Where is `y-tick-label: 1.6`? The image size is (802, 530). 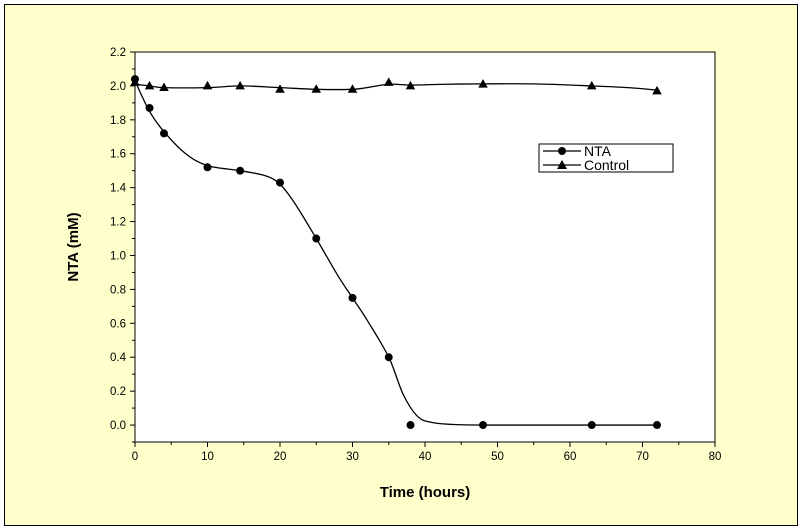
y-tick-label: 1.6 is located at coordinates (118, 155).